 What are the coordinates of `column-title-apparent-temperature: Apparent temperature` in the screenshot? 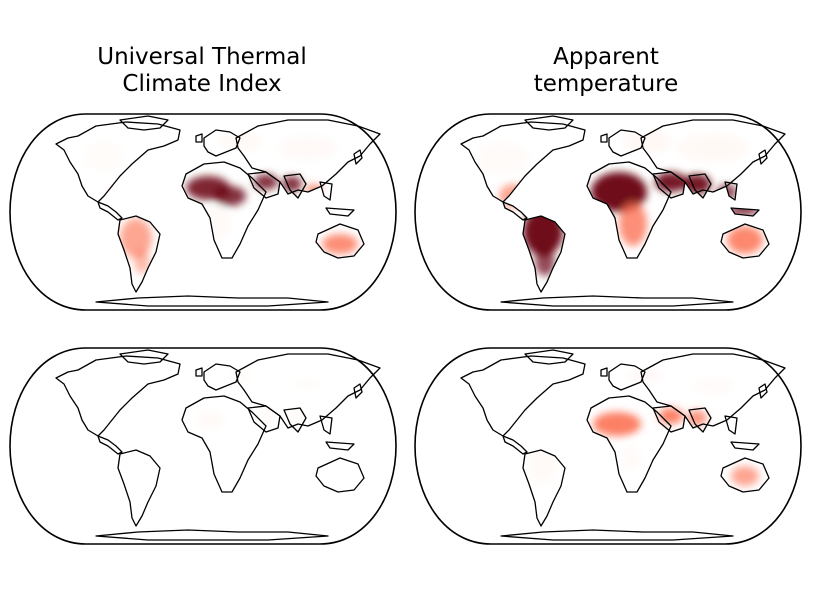 It's located at (606, 70).